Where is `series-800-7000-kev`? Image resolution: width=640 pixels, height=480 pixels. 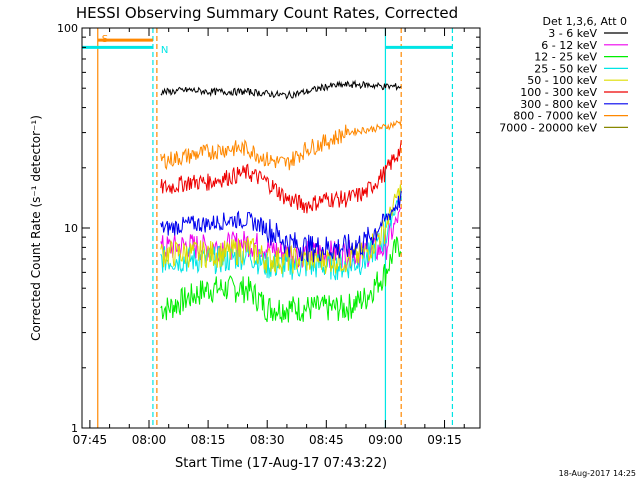 series-800-7000-kev is located at coordinates (281, 145).